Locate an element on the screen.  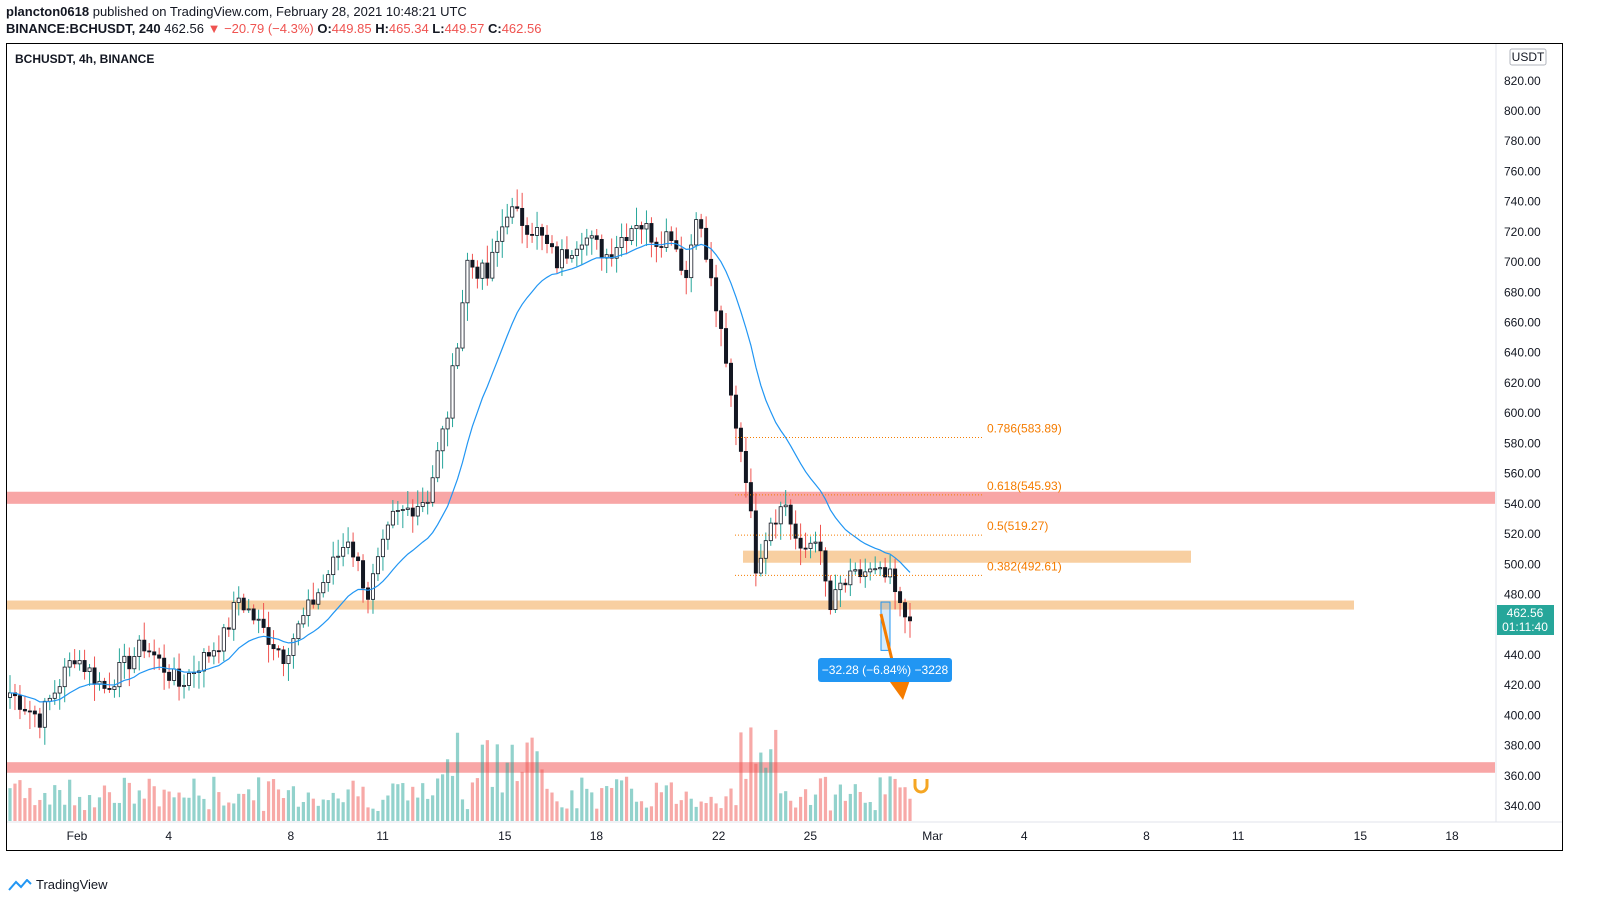
author-name: plancton0618 is located at coordinates (48, 11).